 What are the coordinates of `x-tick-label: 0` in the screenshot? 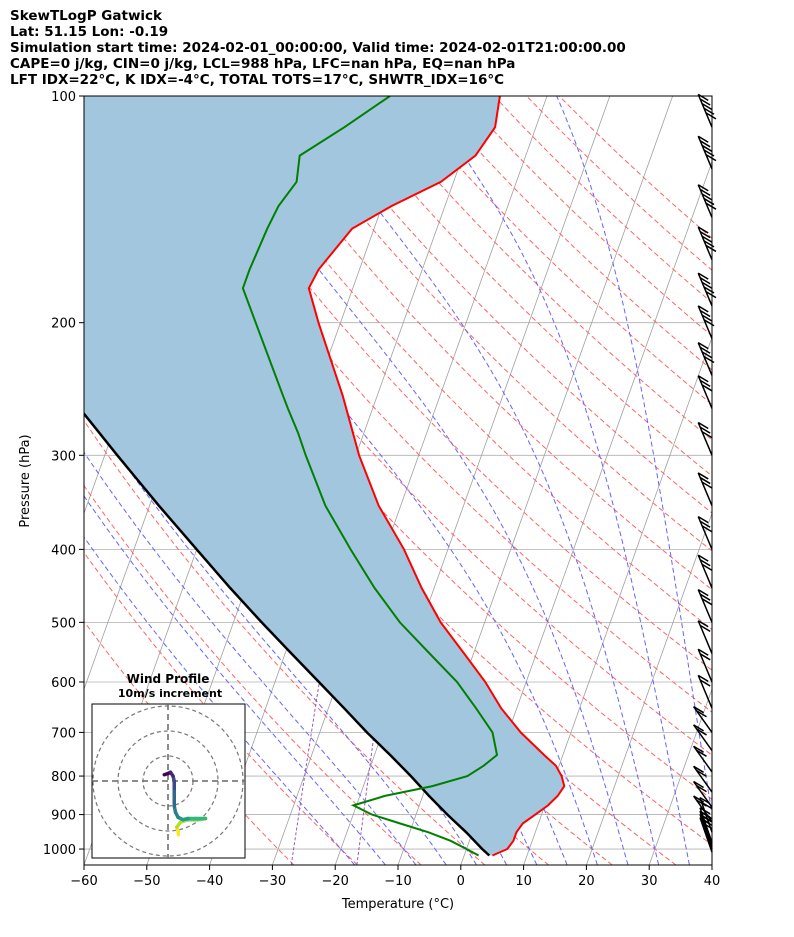 It's located at (461, 881).